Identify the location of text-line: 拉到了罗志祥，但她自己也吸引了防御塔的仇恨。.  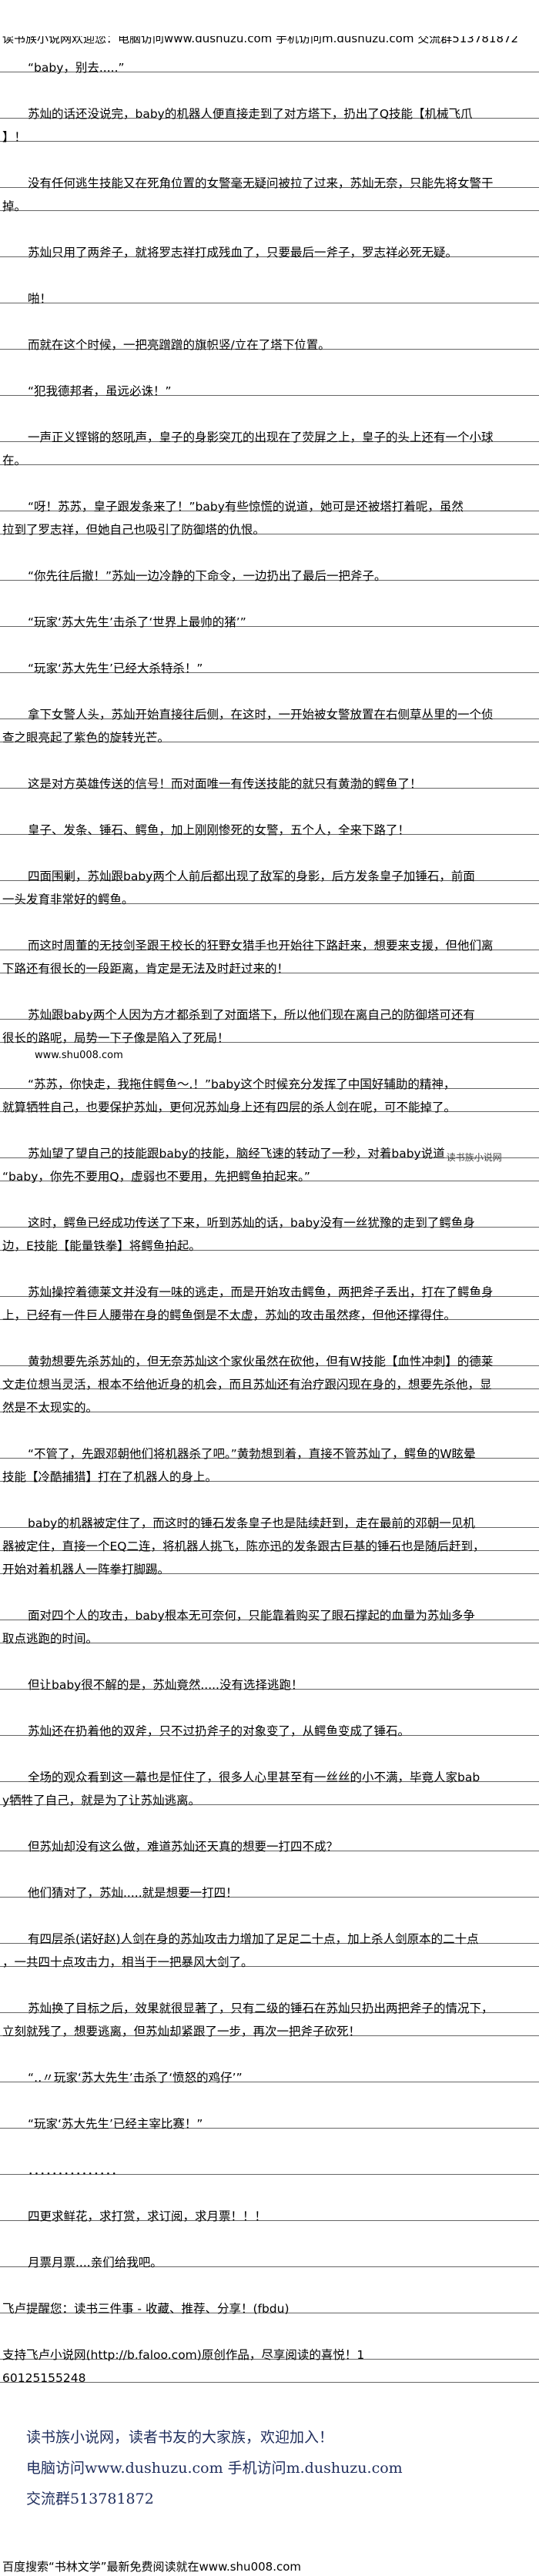
(269, 524).